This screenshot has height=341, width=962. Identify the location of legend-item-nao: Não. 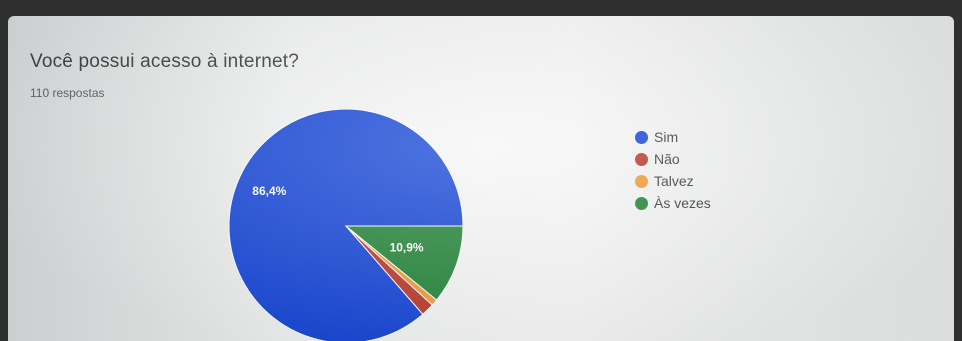
(673, 159).